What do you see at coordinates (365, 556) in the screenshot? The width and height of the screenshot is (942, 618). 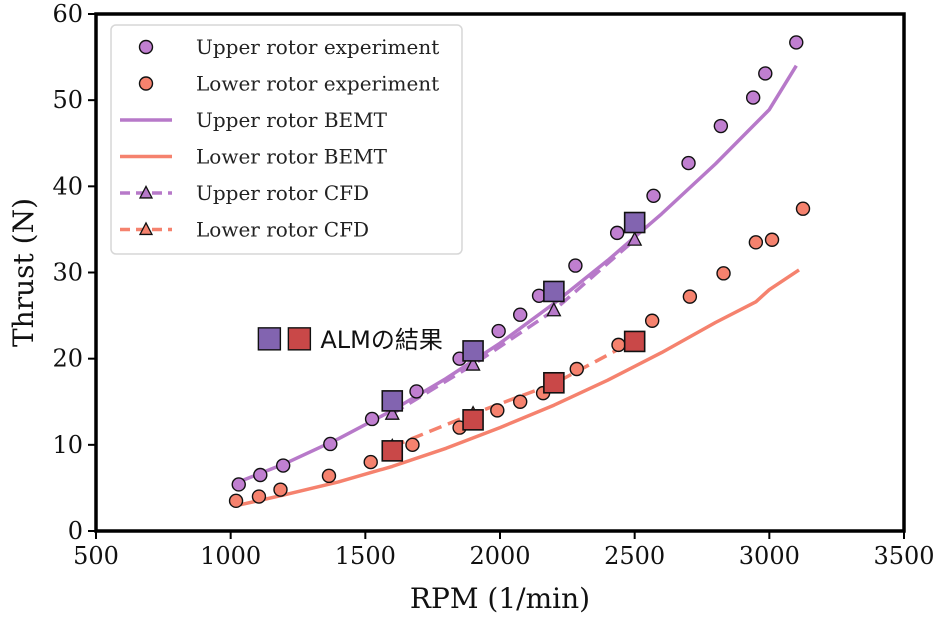 I see `x-tick-label: 1500` at bounding box center [365, 556].